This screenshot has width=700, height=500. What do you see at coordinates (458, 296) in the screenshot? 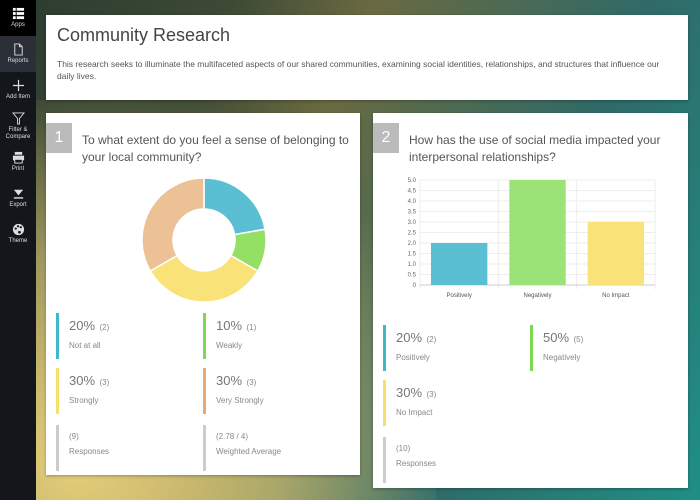
I see `x-tick-label: Positively` at bounding box center [458, 296].